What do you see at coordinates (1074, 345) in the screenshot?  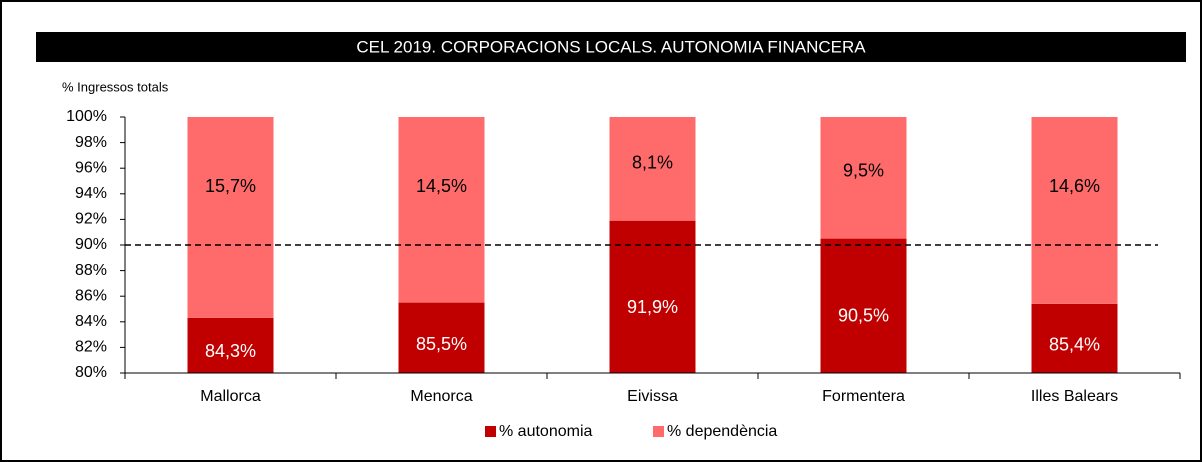 I see `data-label: 85,4%` at bounding box center [1074, 345].